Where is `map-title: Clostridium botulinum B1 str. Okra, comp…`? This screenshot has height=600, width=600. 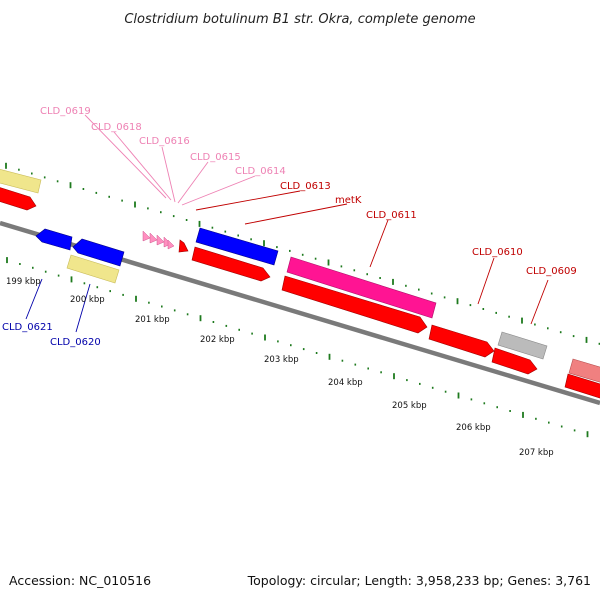
map-title: Clostridium botulinum B1 str. Okra, comp… is located at coordinates (299, 19).